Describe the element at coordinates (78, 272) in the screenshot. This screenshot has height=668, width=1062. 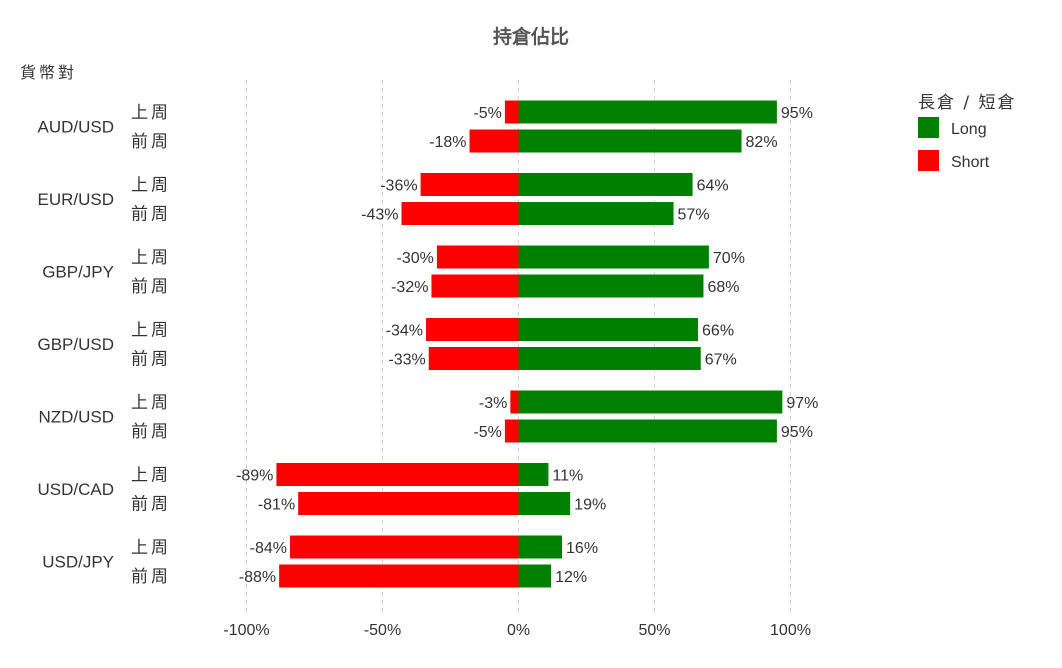
I see `currency-pair-label: GBP/JPY` at that location.